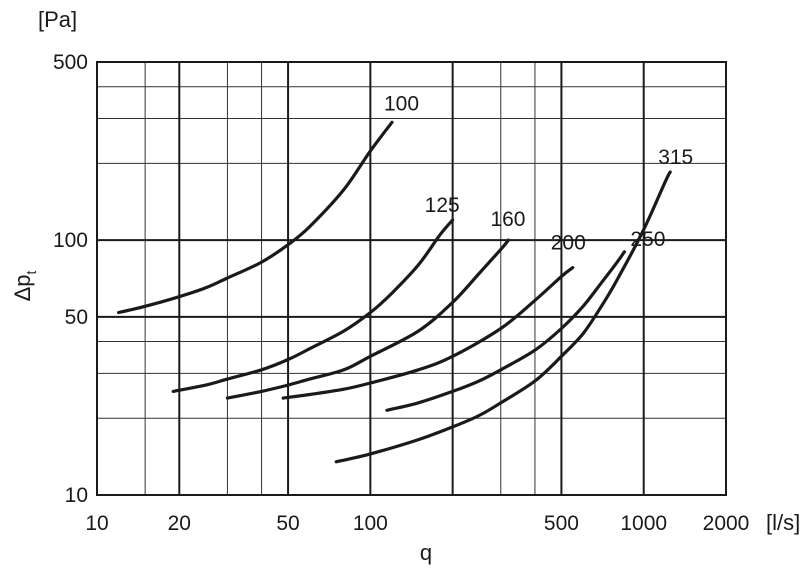  Describe the element at coordinates (287, 523) in the screenshot. I see `x-tick-label: 50` at that location.